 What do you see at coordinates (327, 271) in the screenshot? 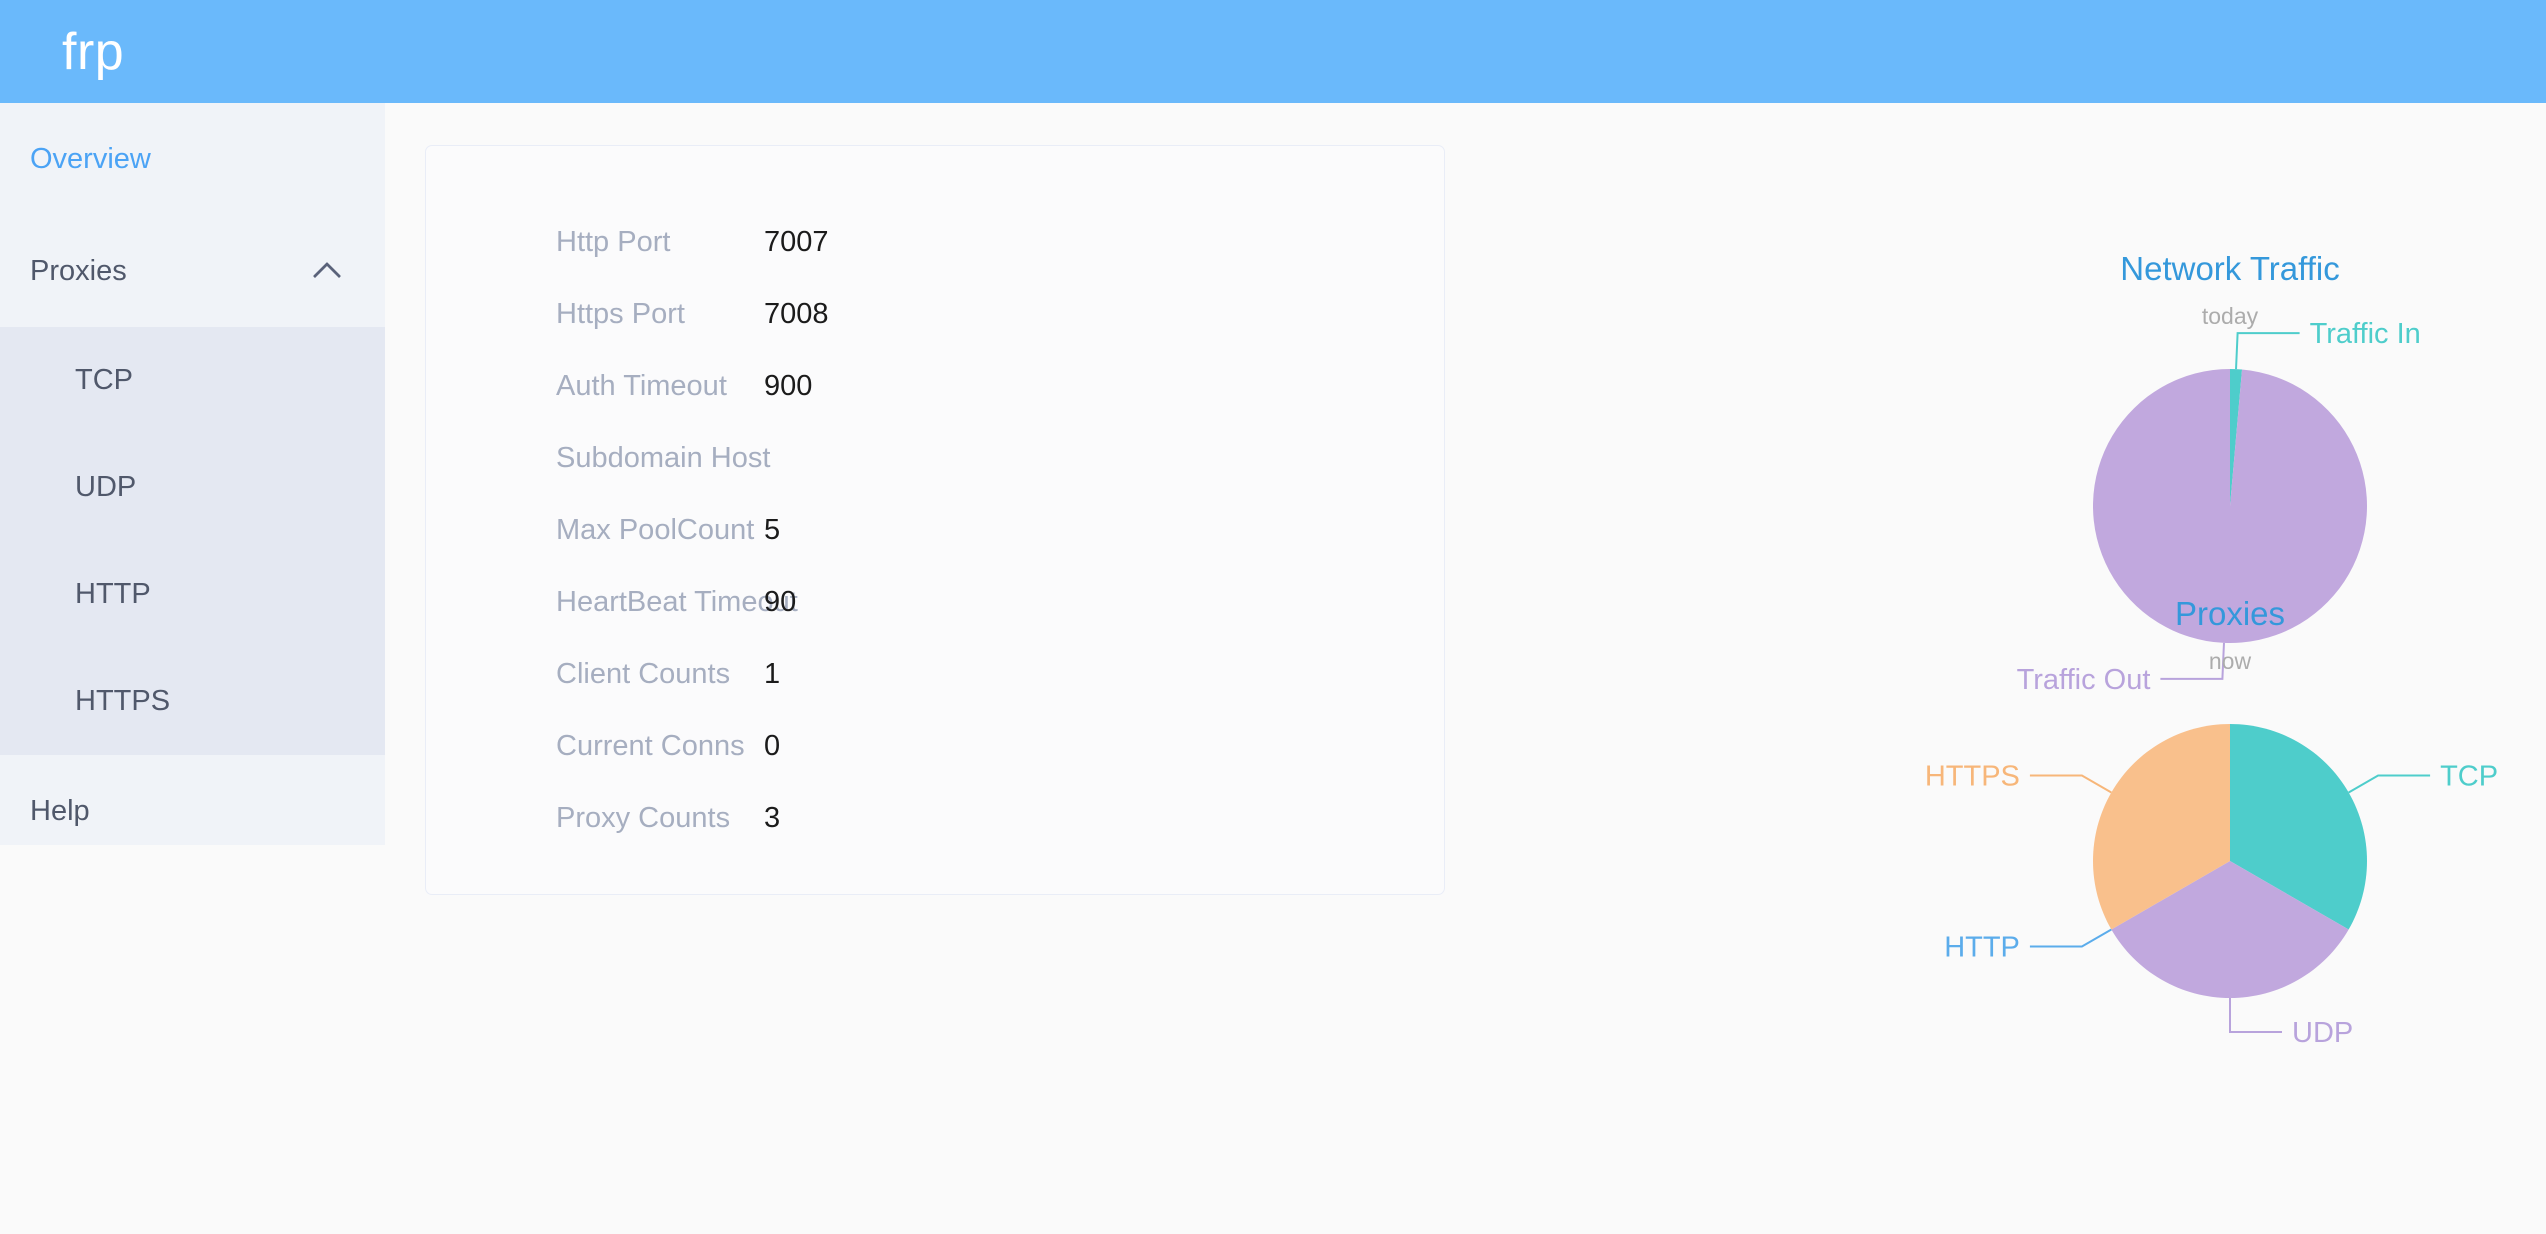
I see `chevron-up-icon` at bounding box center [327, 271].